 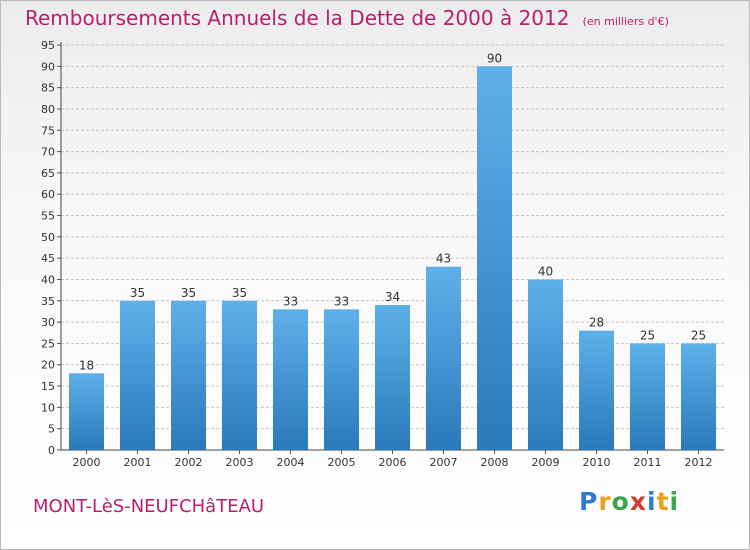 I want to click on y-tick-label: 75, so click(x=48, y=130).